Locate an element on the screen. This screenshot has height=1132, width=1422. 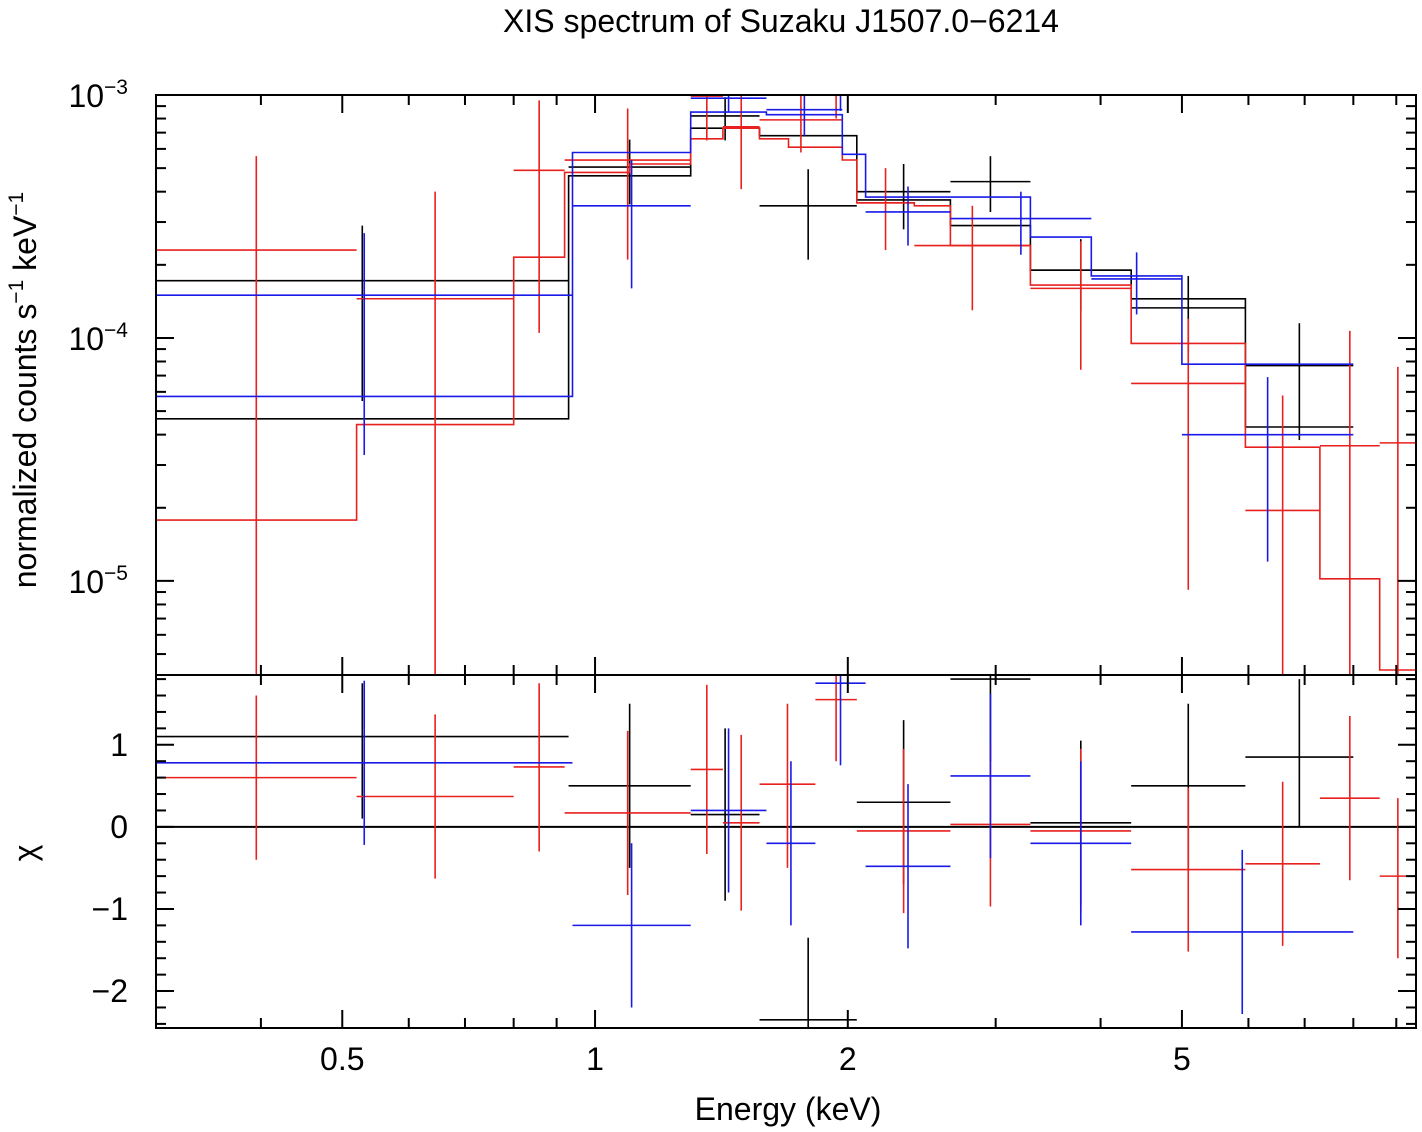
y-axis-label-bottom: χ is located at coordinates (25, 852).